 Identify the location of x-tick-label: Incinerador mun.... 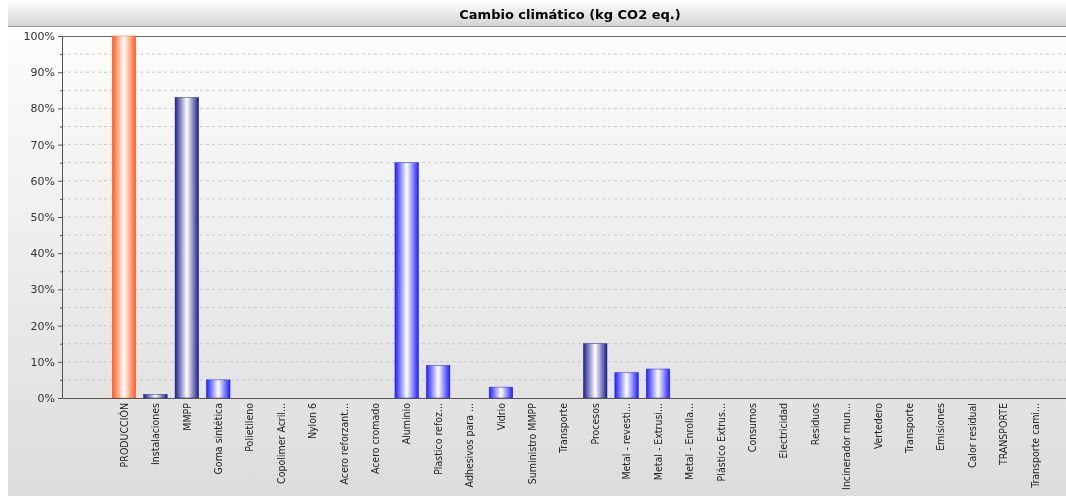
(846, 446).